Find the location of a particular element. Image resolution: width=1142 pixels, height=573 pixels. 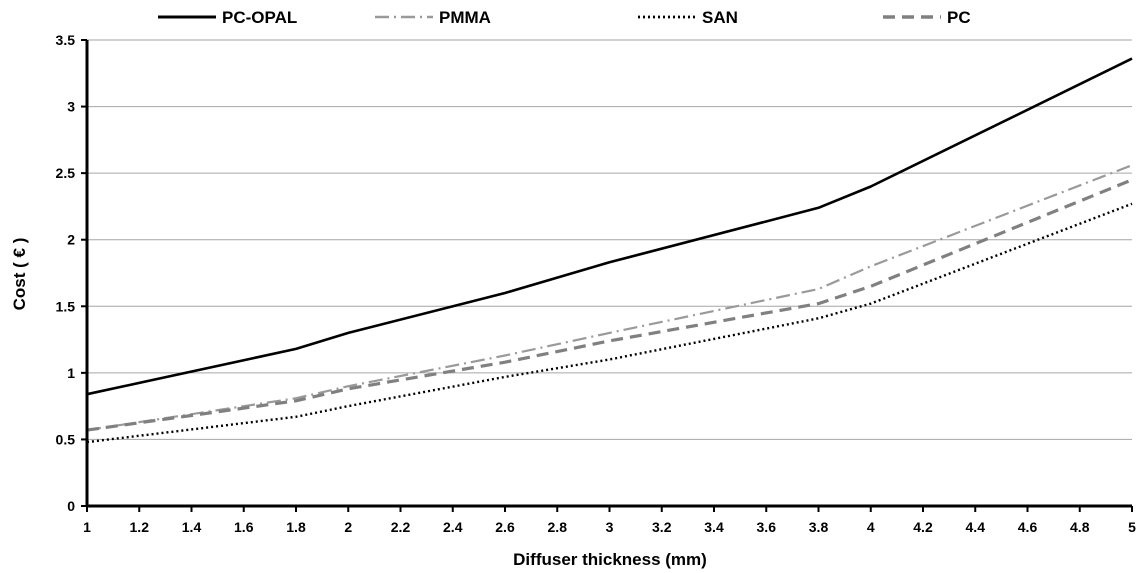

y-tick-label: 3.5 is located at coordinates (66, 40).